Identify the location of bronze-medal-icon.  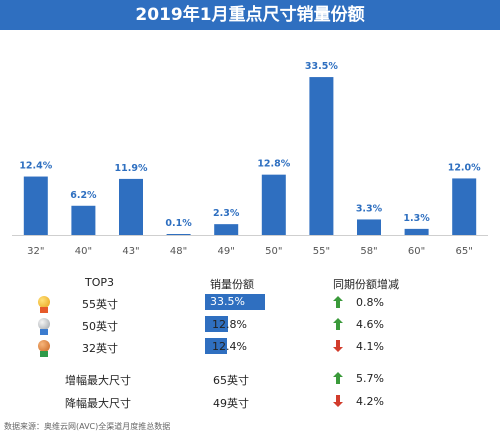
(44, 346).